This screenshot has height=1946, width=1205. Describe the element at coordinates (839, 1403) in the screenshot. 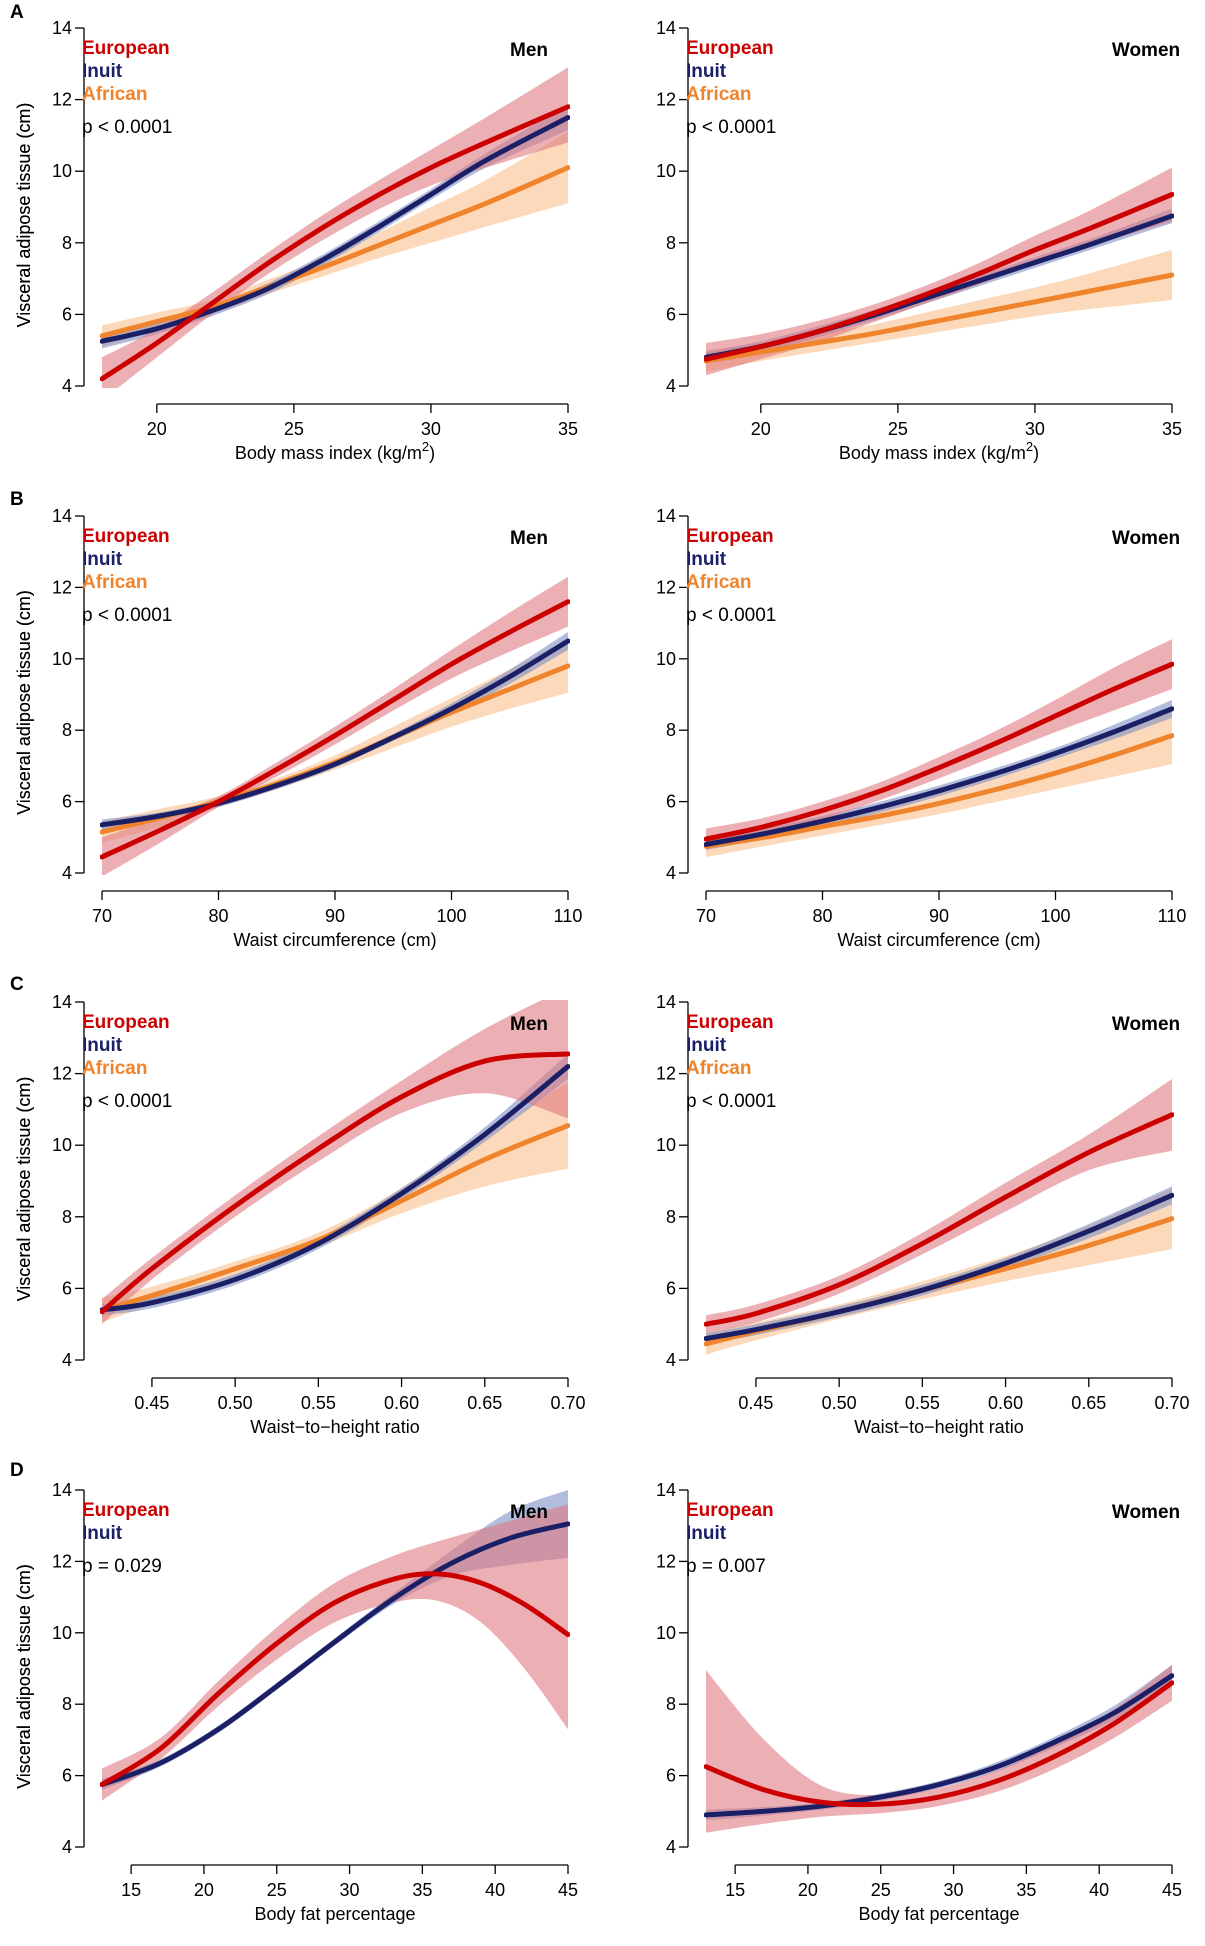

I see `x-tick-label: 0.50` at that location.